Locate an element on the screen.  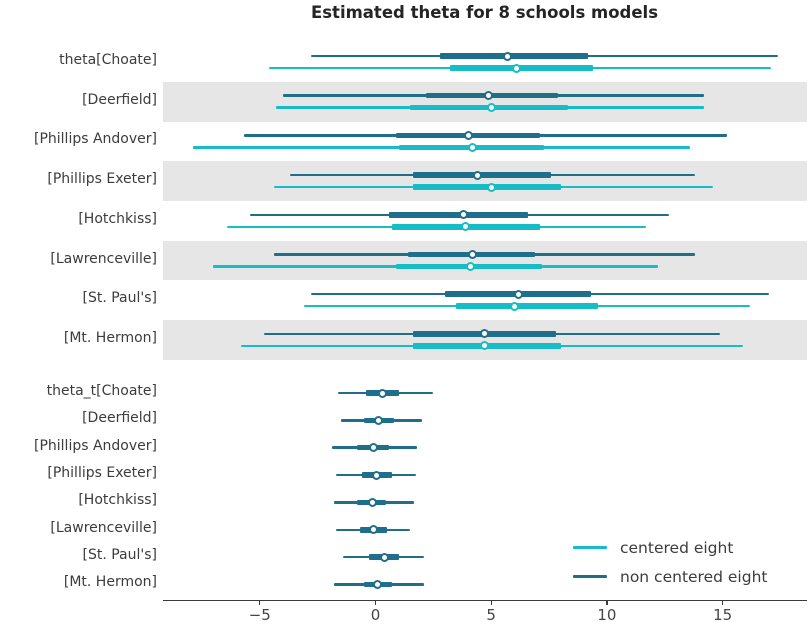
legend-label: non centered eight is located at coordinates (694, 576).